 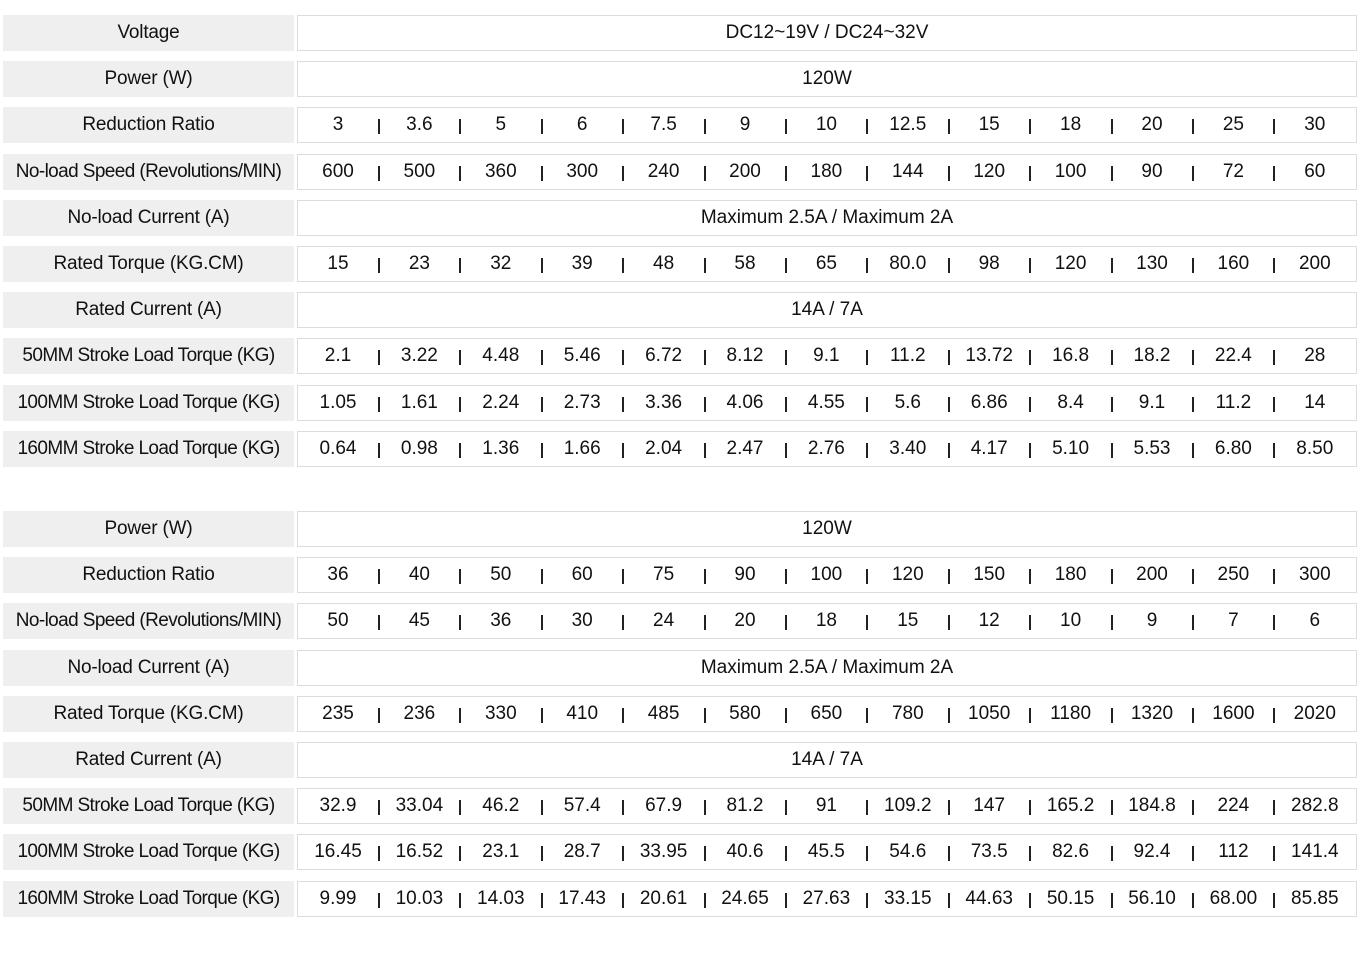 What do you see at coordinates (827, 78) in the screenshot?
I see `spanning-value: 120W` at bounding box center [827, 78].